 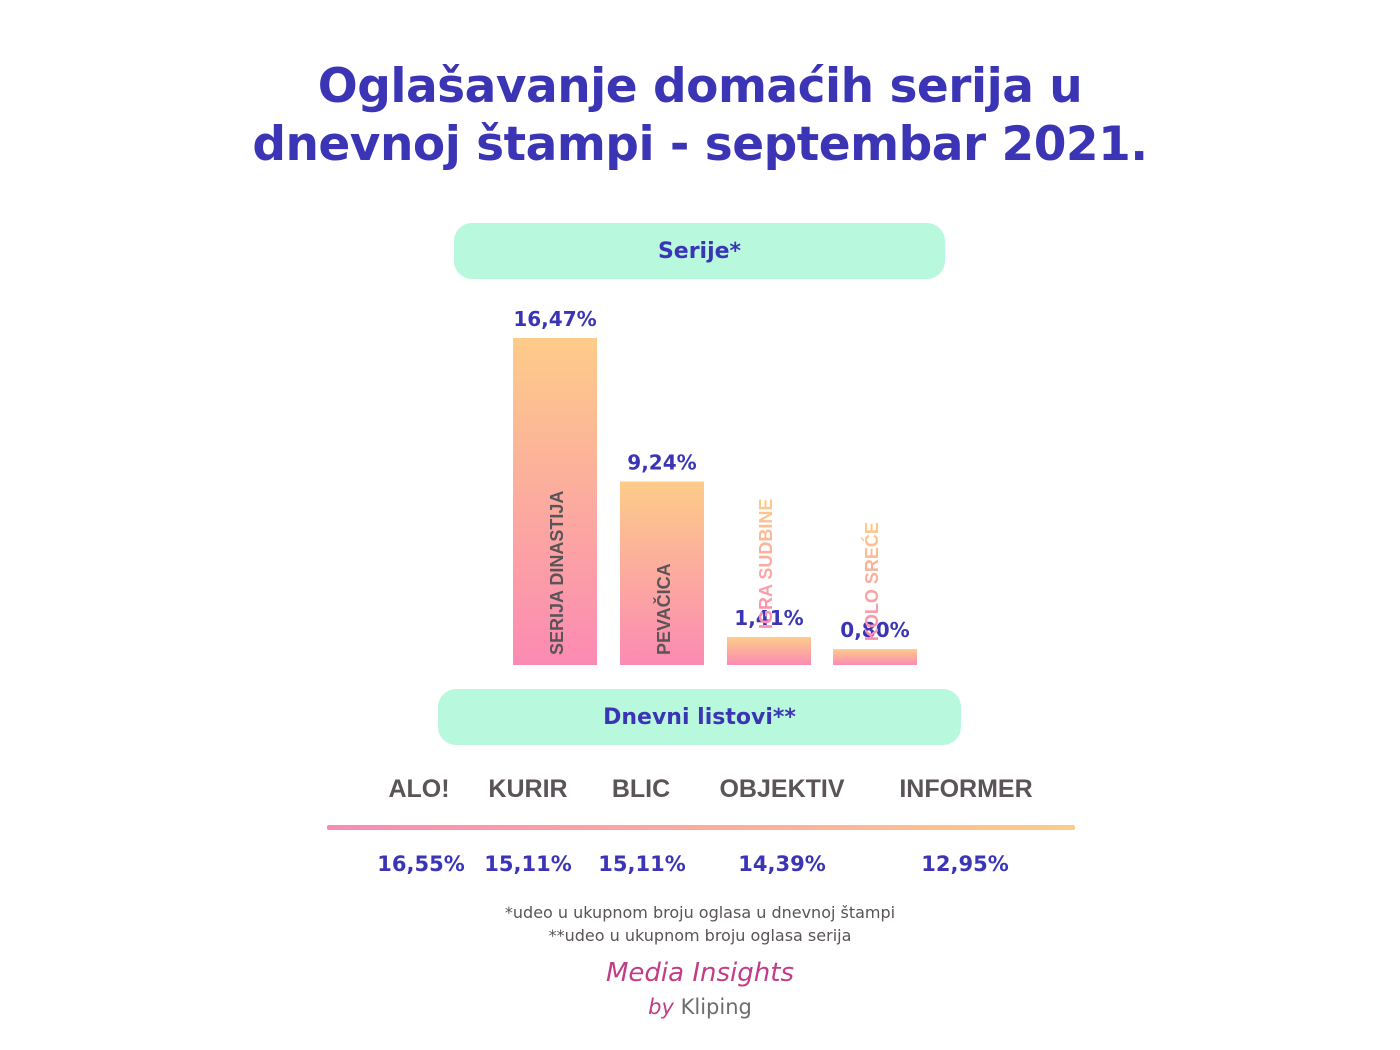 What do you see at coordinates (701, 827) in the screenshot?
I see `gradient-divider` at bounding box center [701, 827].